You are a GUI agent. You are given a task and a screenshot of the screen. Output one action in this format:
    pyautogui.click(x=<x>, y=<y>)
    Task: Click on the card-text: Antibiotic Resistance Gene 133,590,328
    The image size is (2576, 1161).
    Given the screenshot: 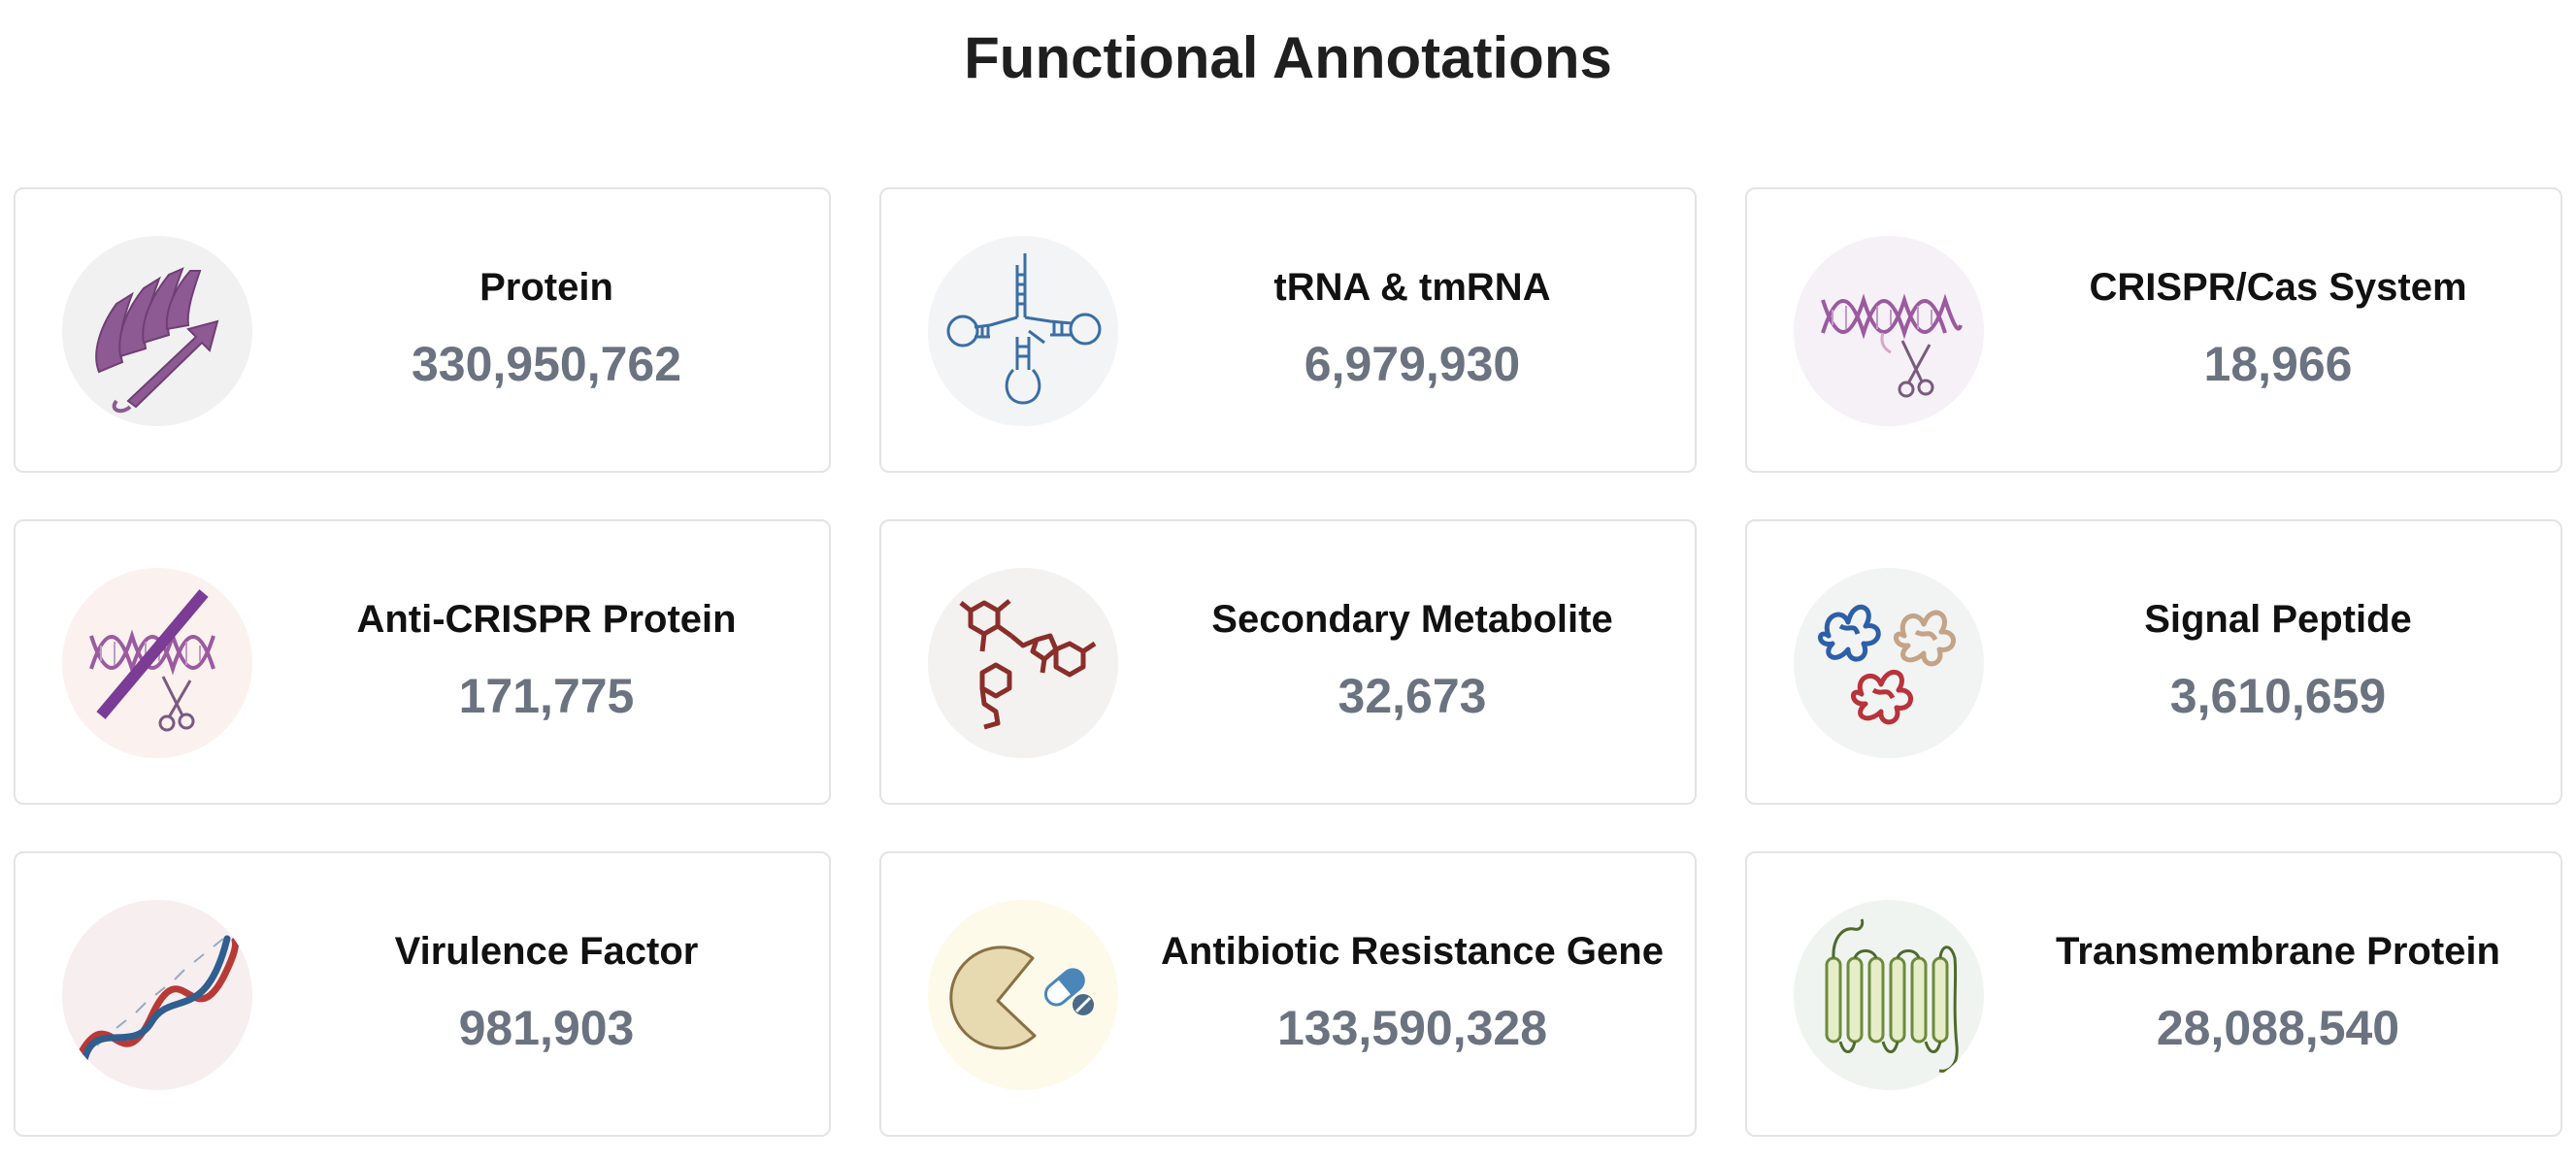 What is the action you would take?
    pyautogui.click(x=1412, y=992)
    